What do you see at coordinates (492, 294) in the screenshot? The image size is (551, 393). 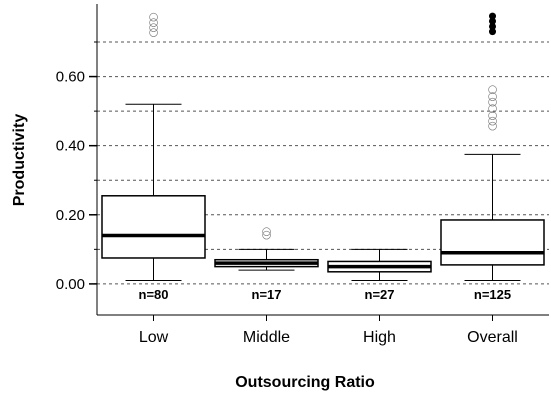 I see `n-label: n=125` at bounding box center [492, 294].